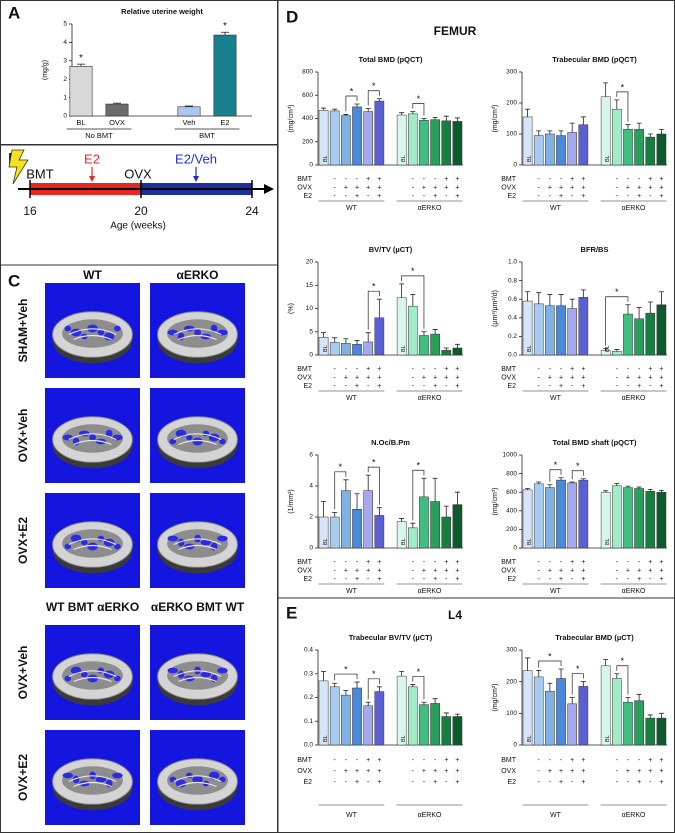  What do you see at coordinates (512, 318) in the screenshot?
I see `y-tick-label: 0.4` at bounding box center [512, 318].